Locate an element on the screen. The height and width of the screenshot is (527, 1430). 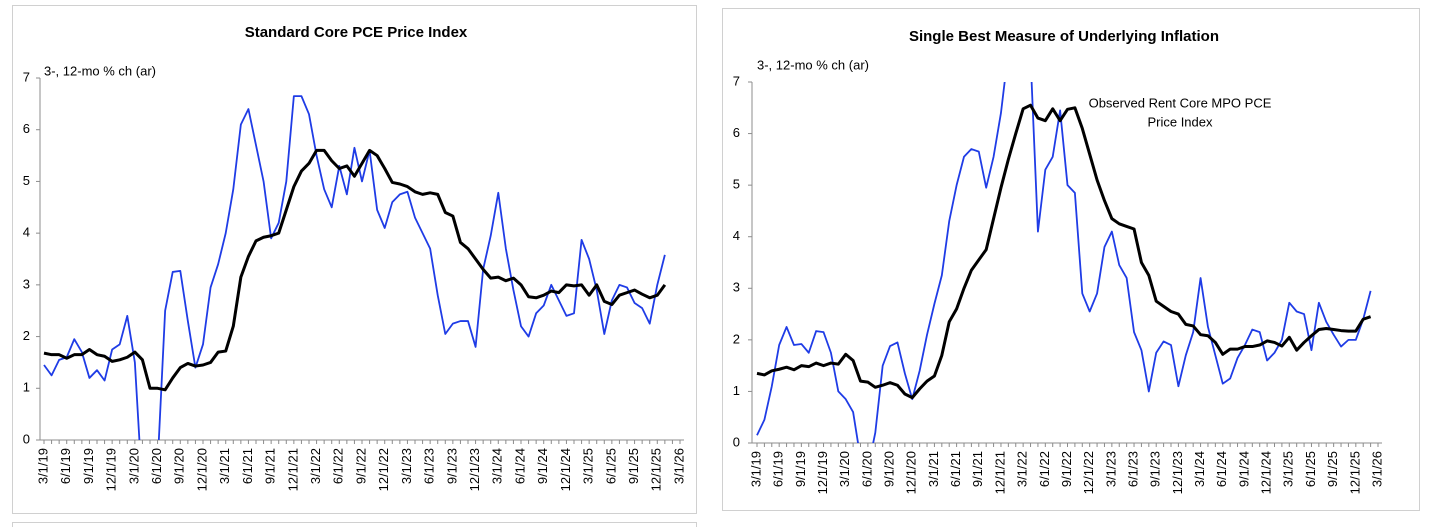
chart-title: Standard Core PCE Price Index is located at coordinates (356, 32).